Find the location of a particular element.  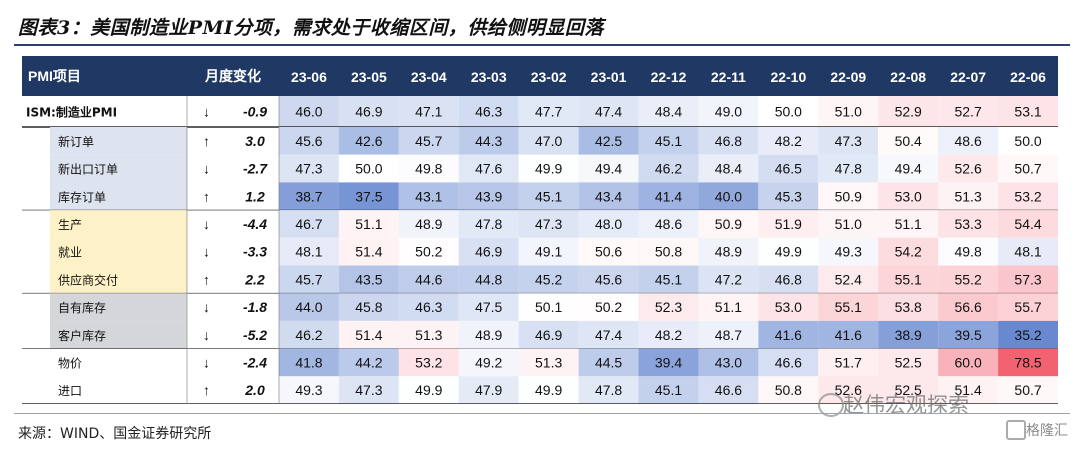

cell-bg-r5-c12 is located at coordinates (1028, 251).